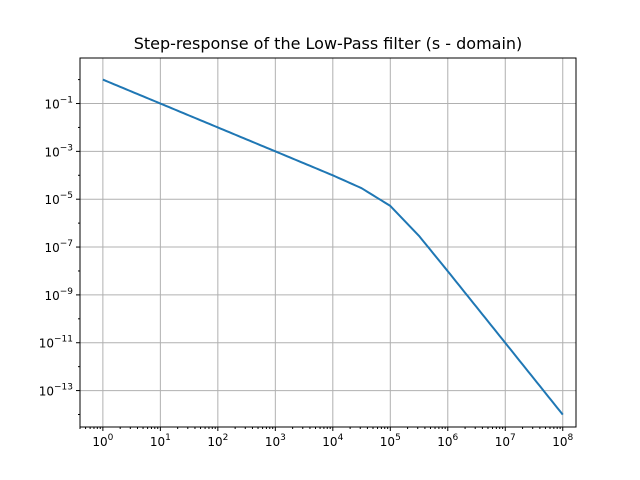 The image size is (640, 480). What do you see at coordinates (226, 438) in the screenshot?
I see `tick-label-exponent: 2` at bounding box center [226, 438].